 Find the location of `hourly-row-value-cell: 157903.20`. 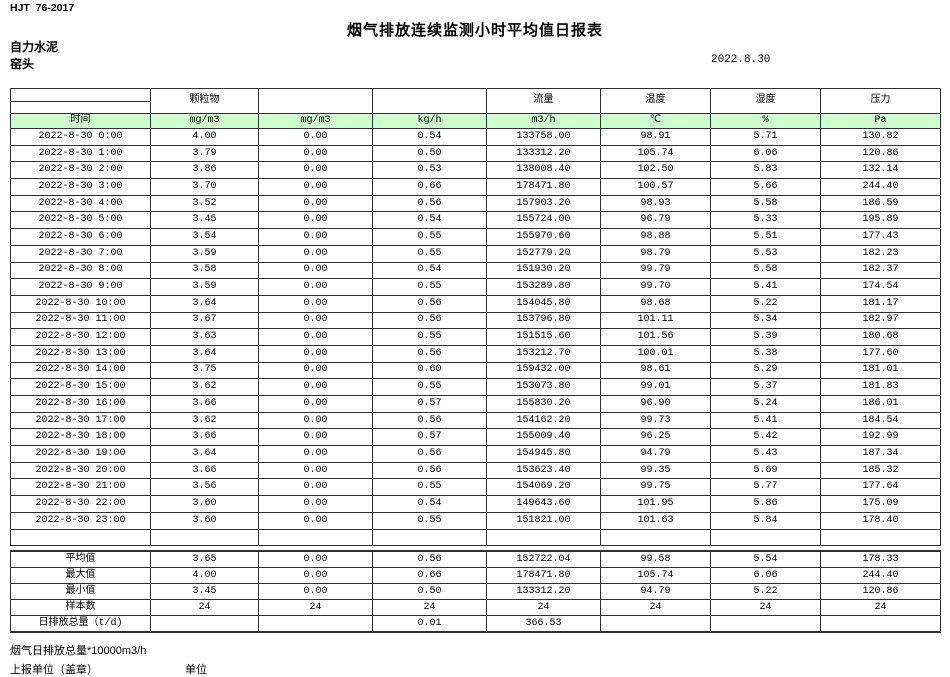

hourly-row-value-cell: 157903.20 is located at coordinates (543, 203).